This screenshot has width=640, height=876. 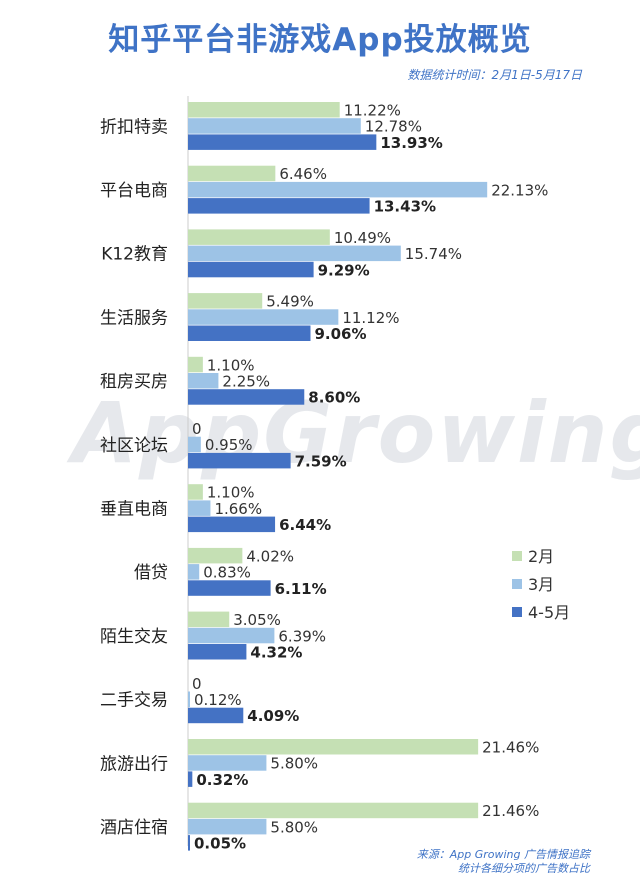 What do you see at coordinates (340, 334) in the screenshot?
I see `data-label: 9.06%` at bounding box center [340, 334].